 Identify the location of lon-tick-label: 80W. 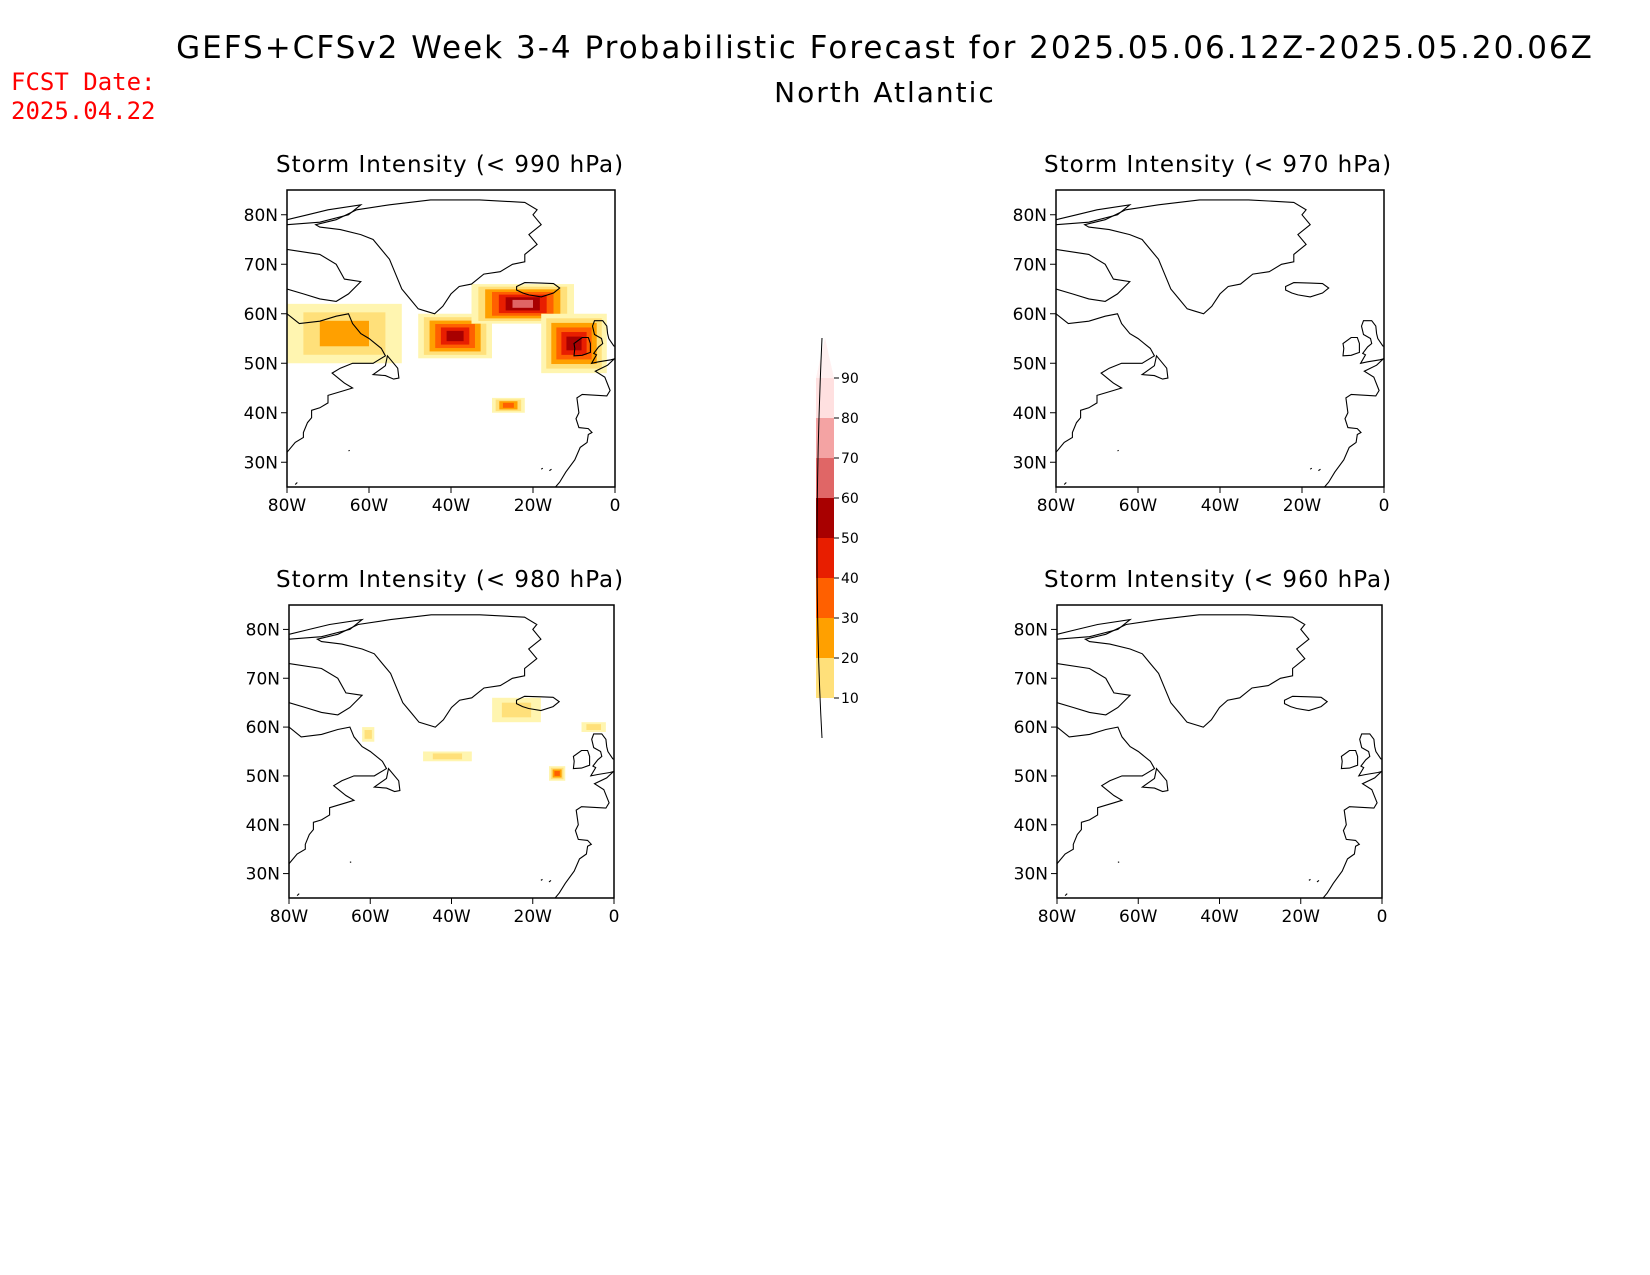
(289, 917).